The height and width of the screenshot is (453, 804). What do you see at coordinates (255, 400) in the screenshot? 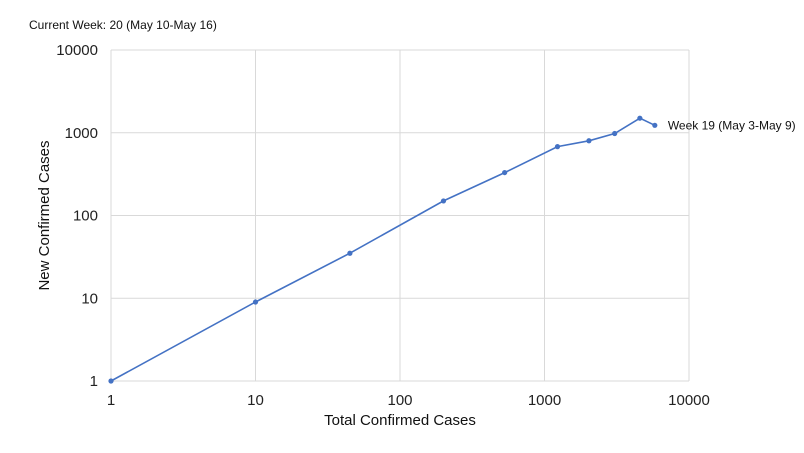
I see `x-tick-label: 10` at bounding box center [255, 400].